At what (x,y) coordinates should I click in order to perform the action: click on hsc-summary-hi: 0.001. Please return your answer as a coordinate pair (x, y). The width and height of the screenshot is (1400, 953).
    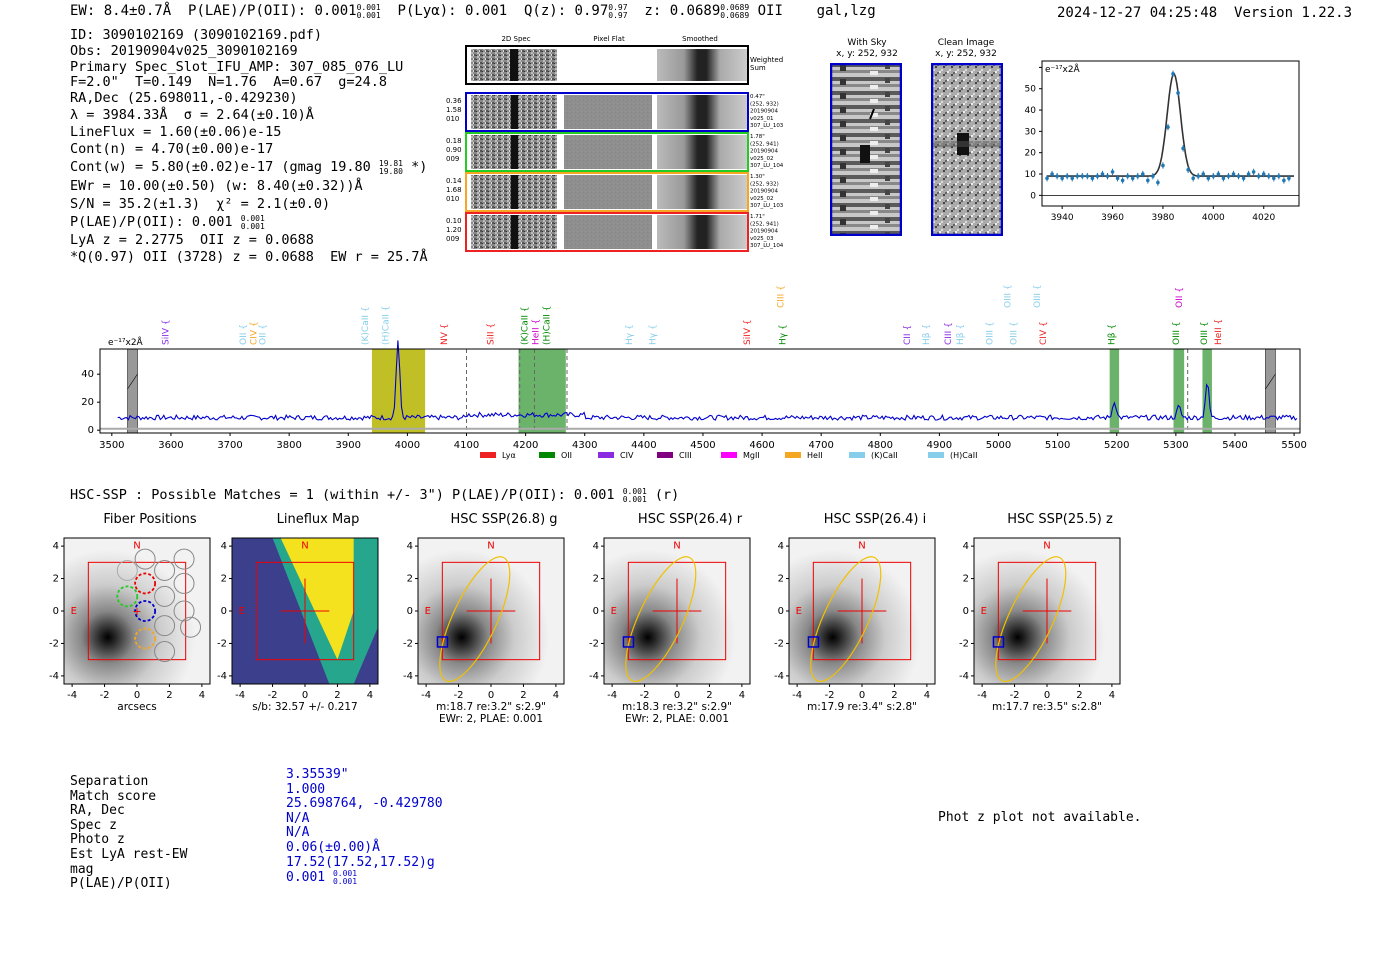
    Looking at the image, I should click on (634, 491).